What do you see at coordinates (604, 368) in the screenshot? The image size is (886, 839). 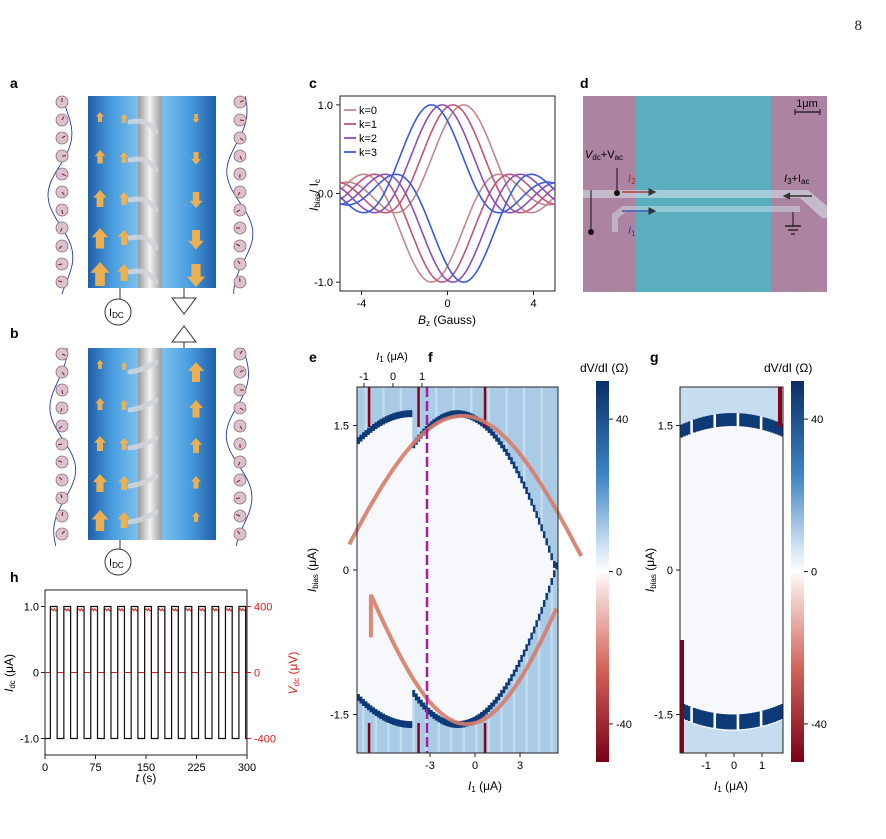 I see `colorbar-f-label: dV/dI (Ω)` at bounding box center [604, 368].